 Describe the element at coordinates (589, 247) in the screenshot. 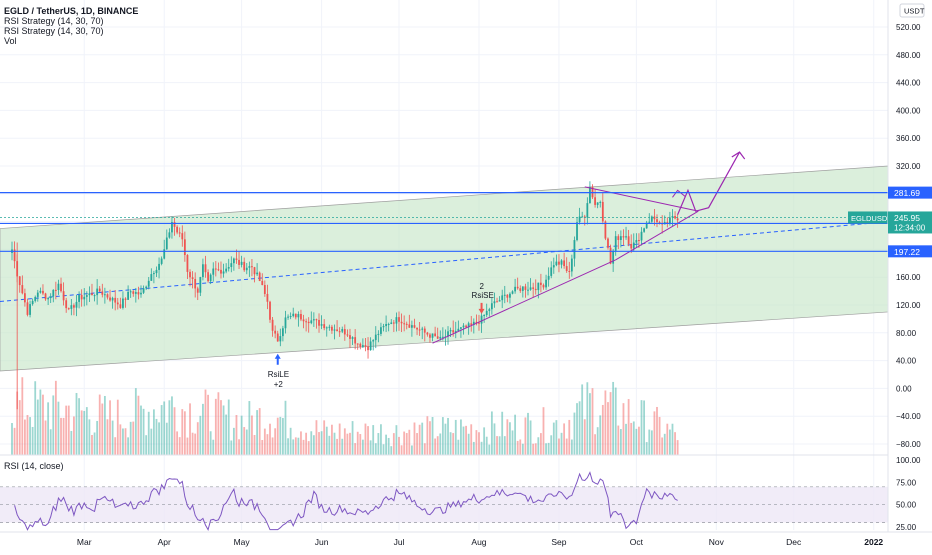

I see `drawings-layer` at that location.